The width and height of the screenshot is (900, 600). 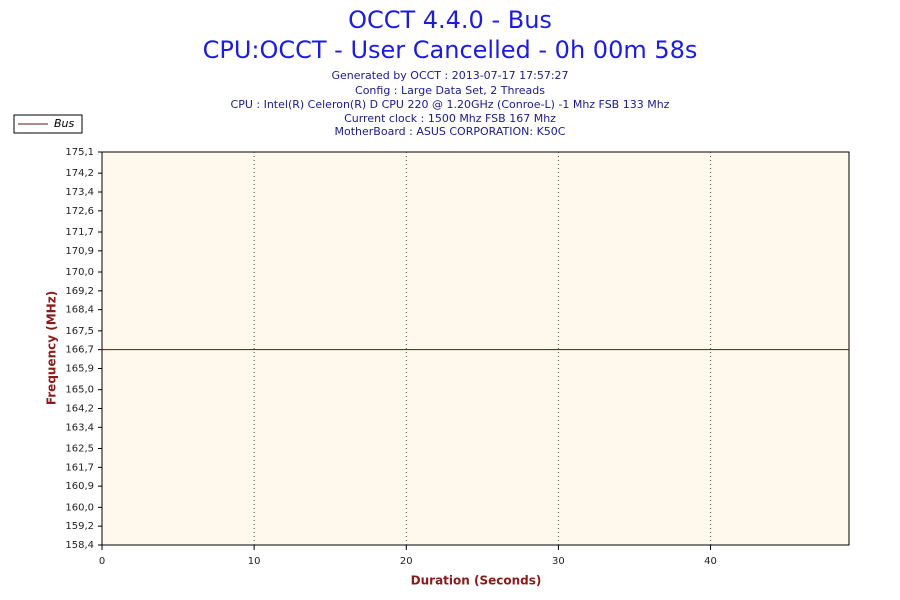 What do you see at coordinates (450, 20) in the screenshot?
I see `chart-title: OCCT 4.4.0 - Bus` at bounding box center [450, 20].